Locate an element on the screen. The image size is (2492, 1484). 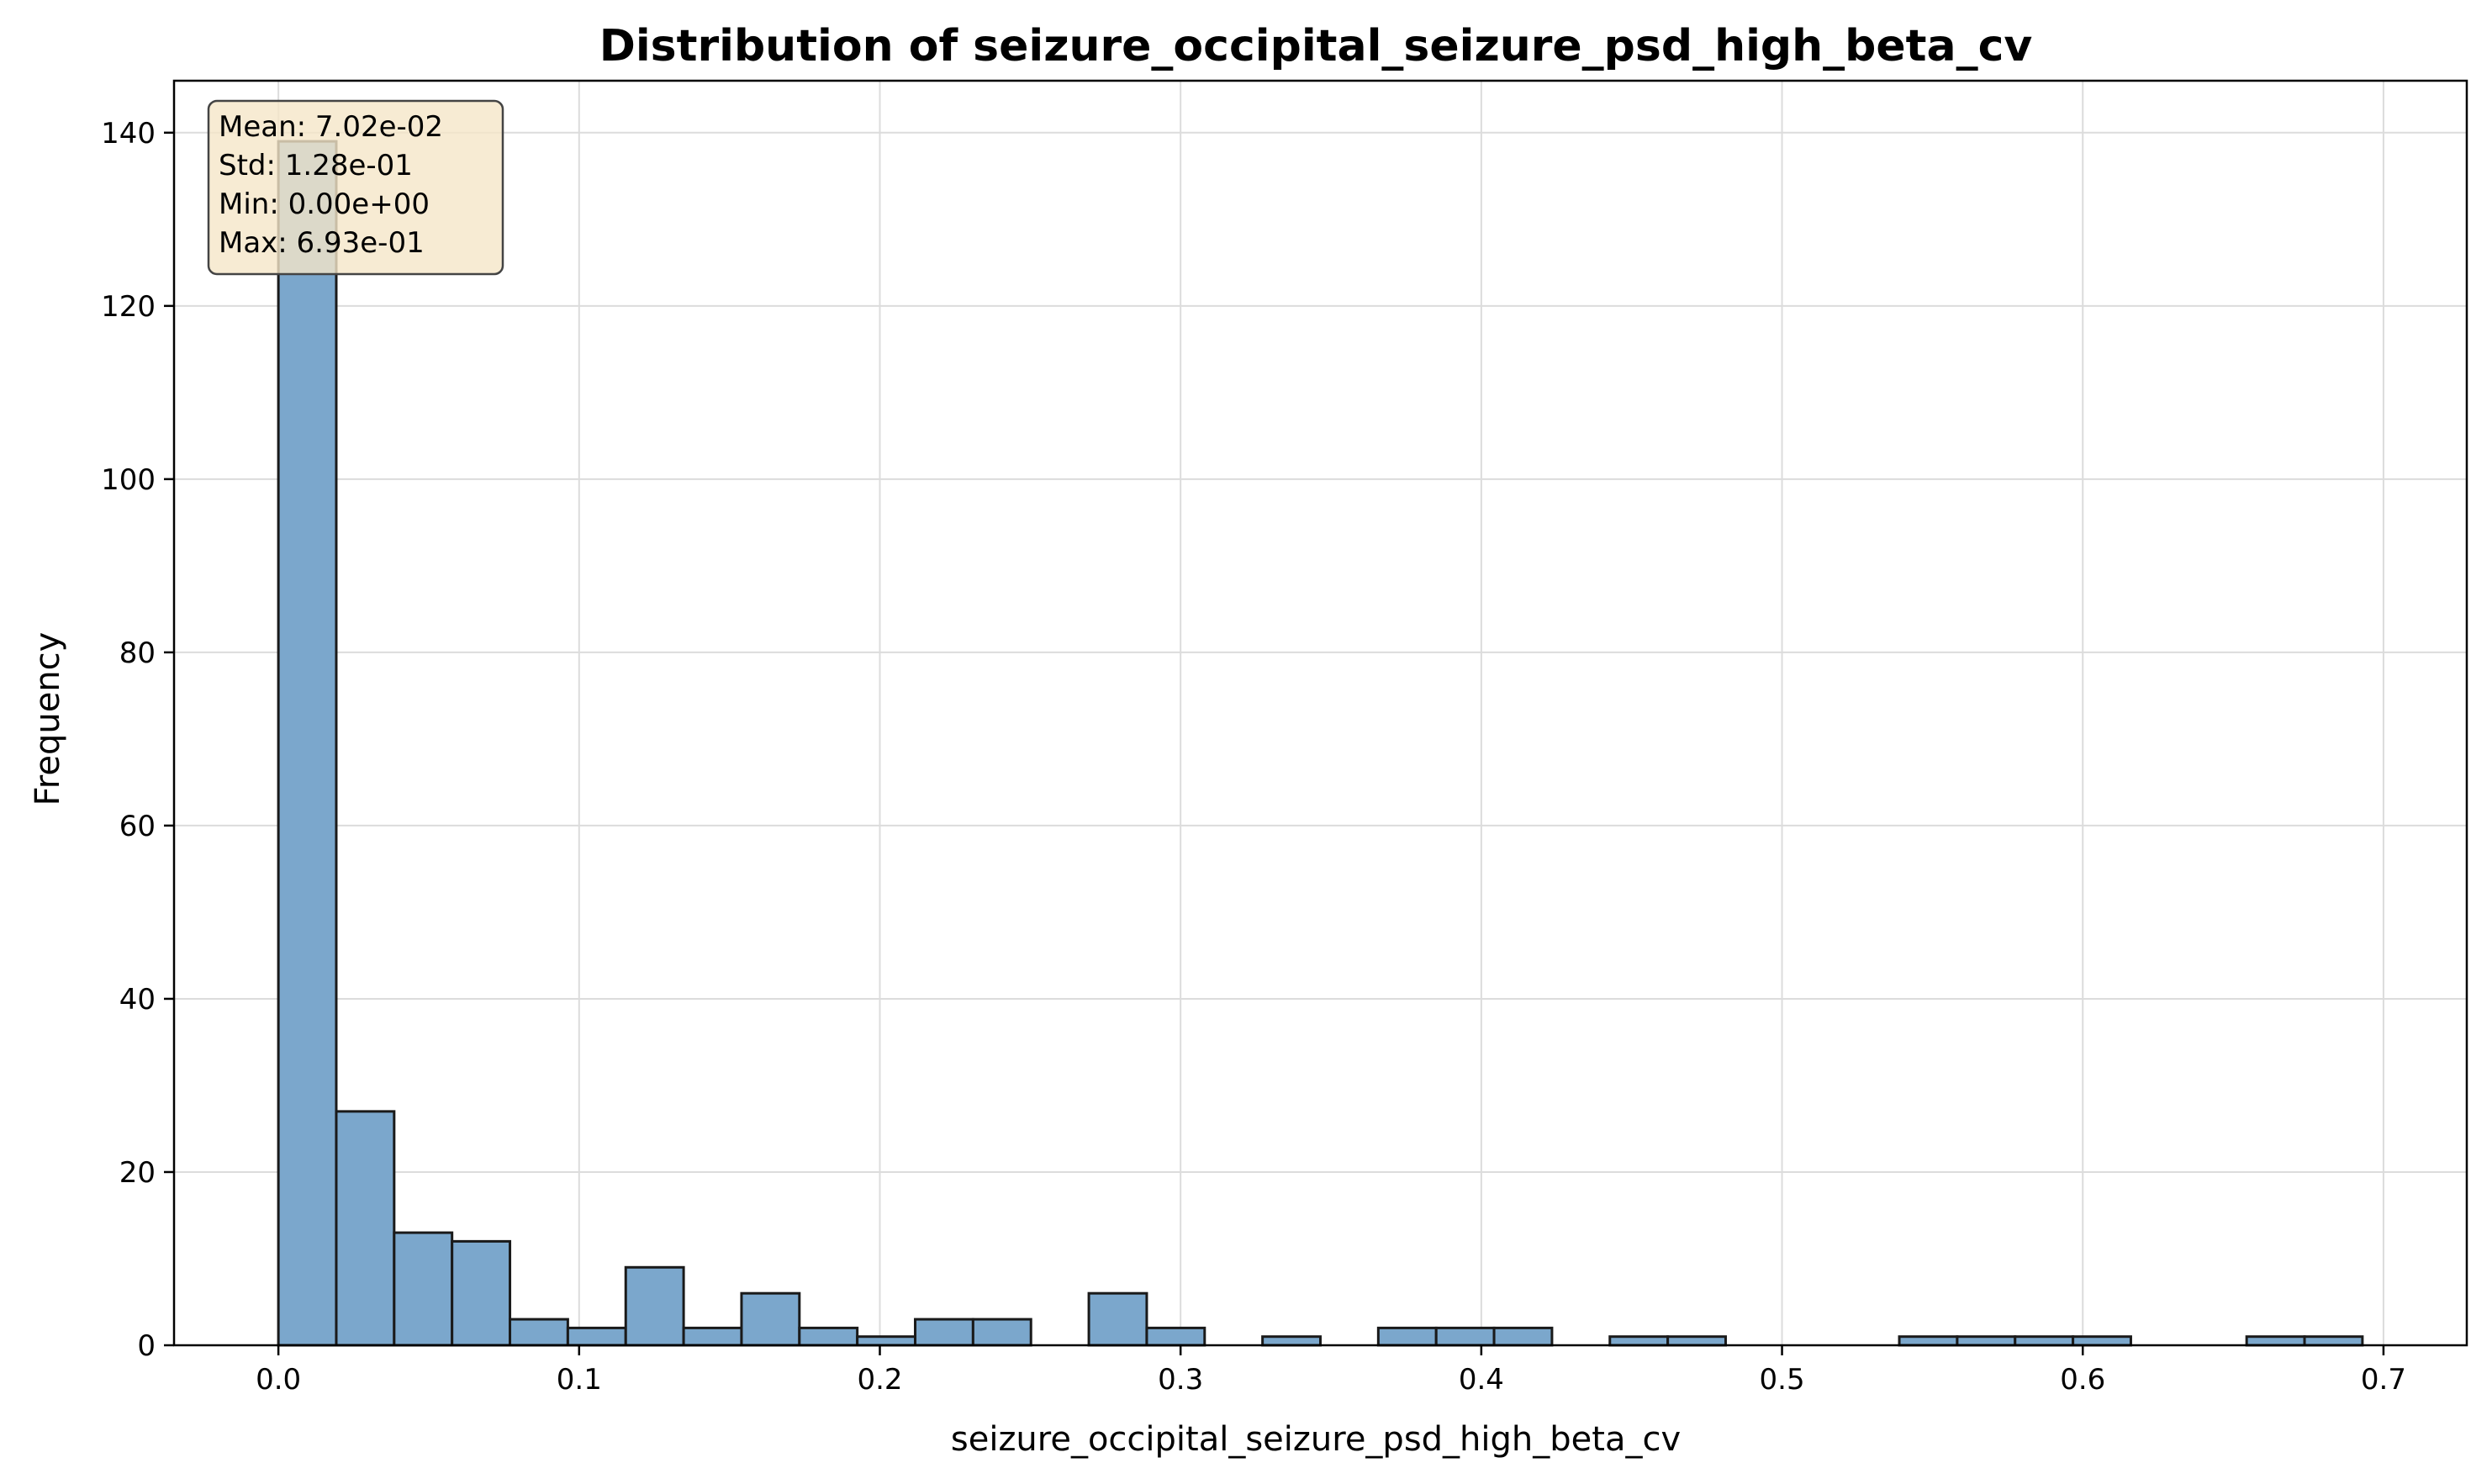
y-axis-title: Frequency is located at coordinates (48, 719).